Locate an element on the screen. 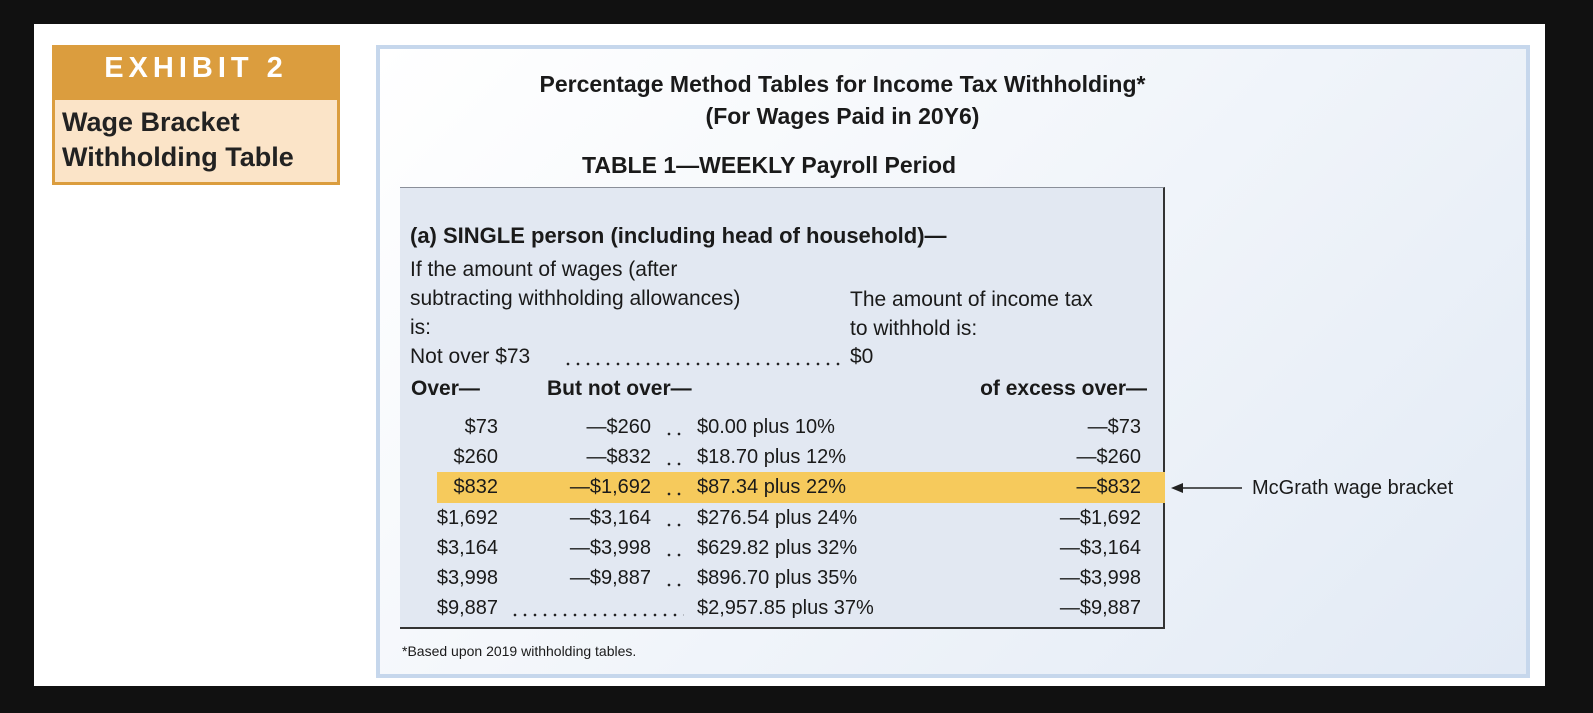 This screenshot has width=1593, height=713. column-header: Over— is located at coordinates (445, 388).